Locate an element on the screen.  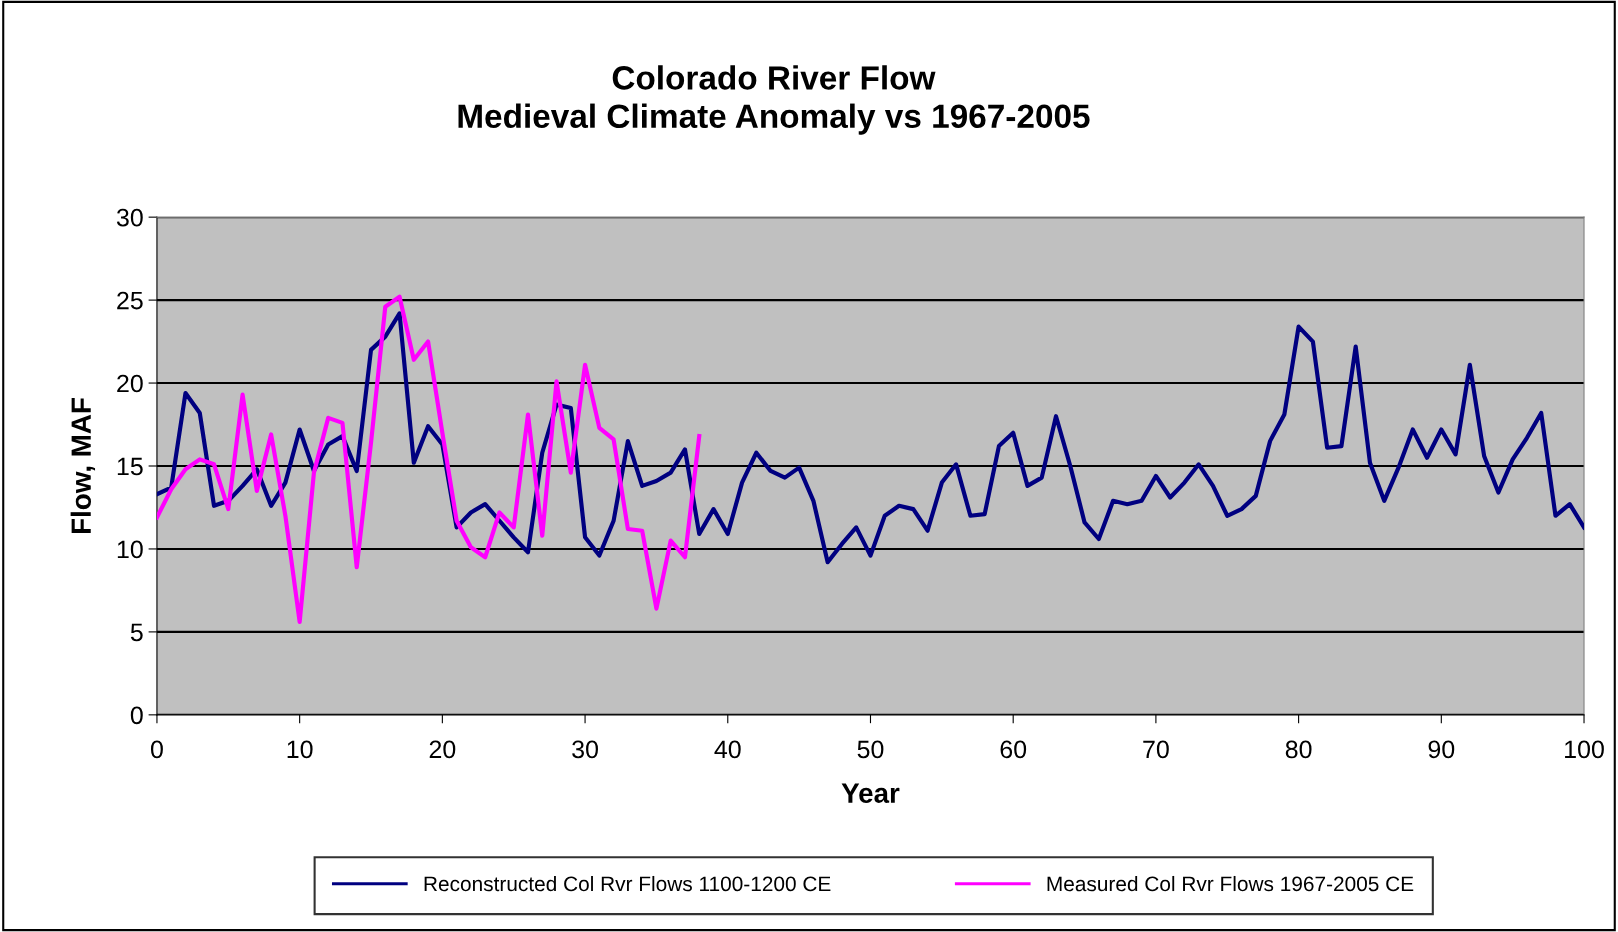
x-axis-title: Year is located at coordinates (870, 793).